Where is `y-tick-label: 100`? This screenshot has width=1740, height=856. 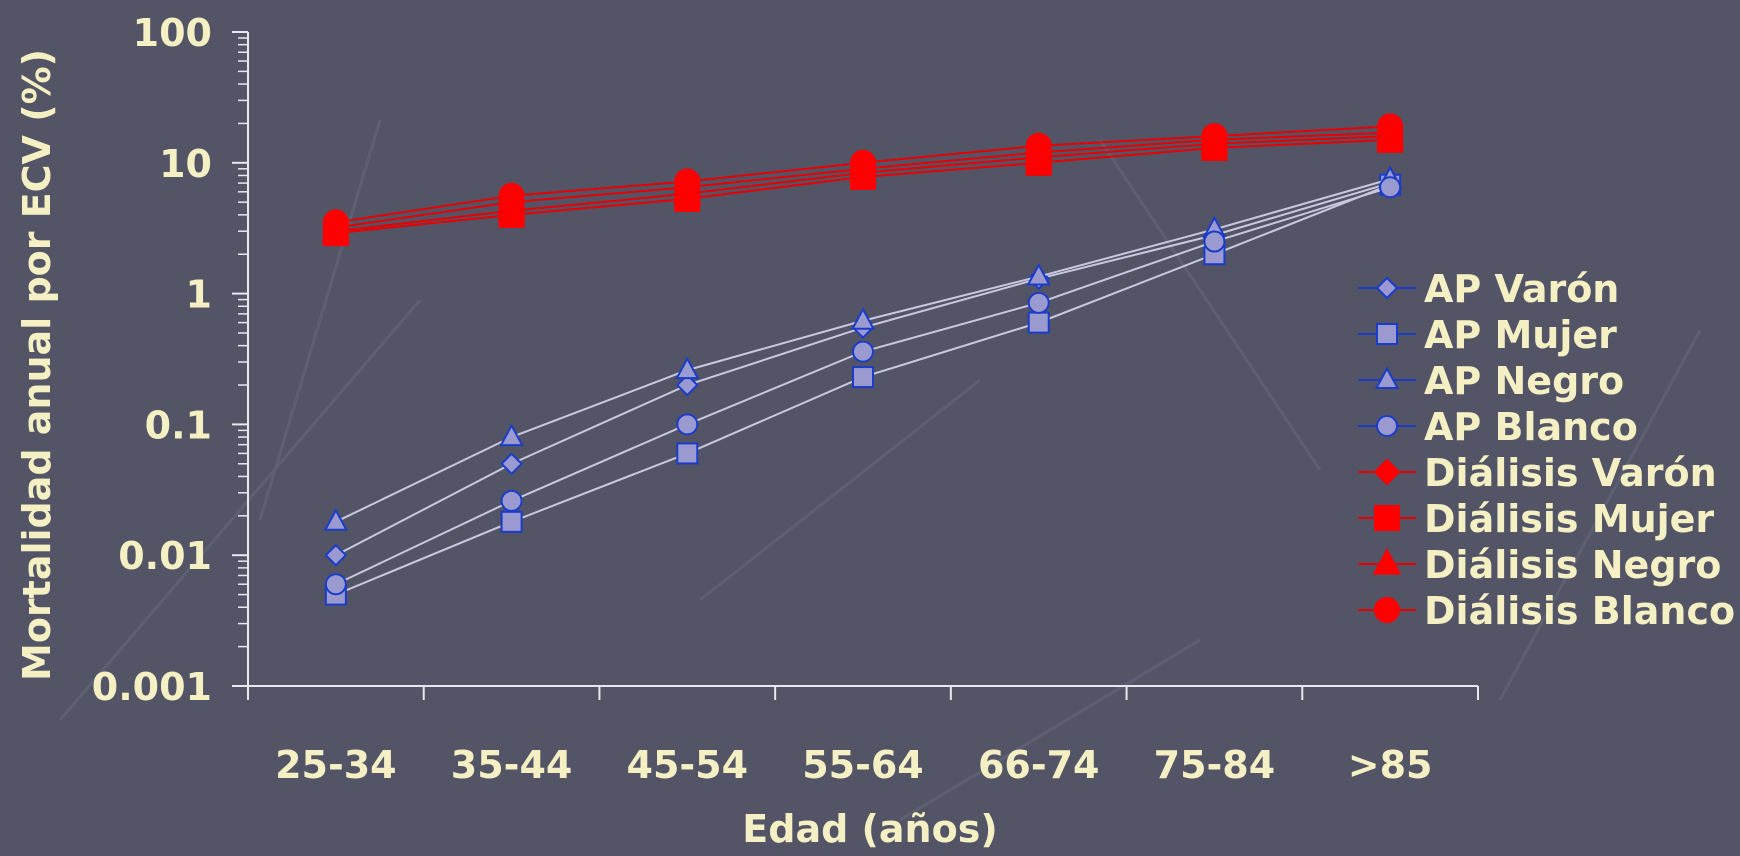
y-tick-label: 100 is located at coordinates (172, 33).